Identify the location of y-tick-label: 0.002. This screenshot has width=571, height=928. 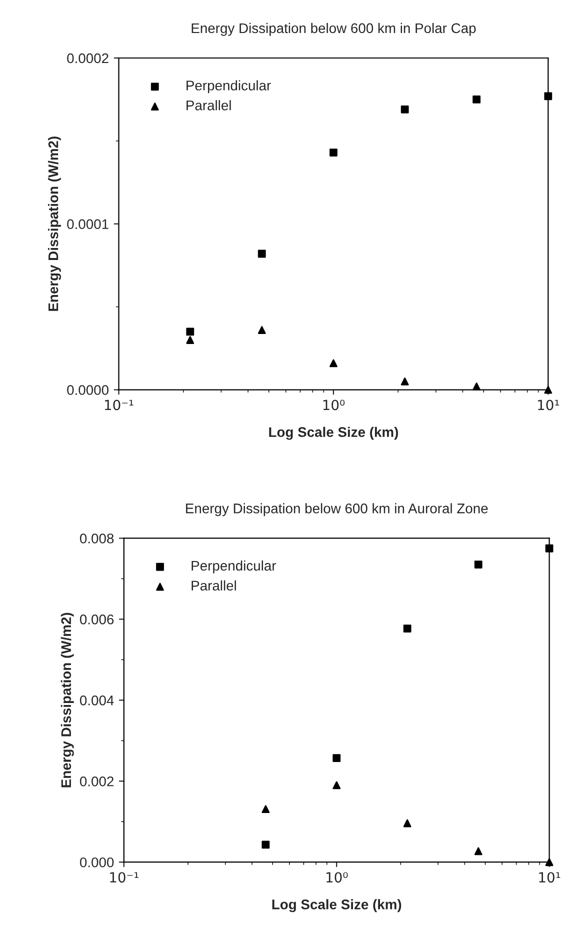
(97, 781).